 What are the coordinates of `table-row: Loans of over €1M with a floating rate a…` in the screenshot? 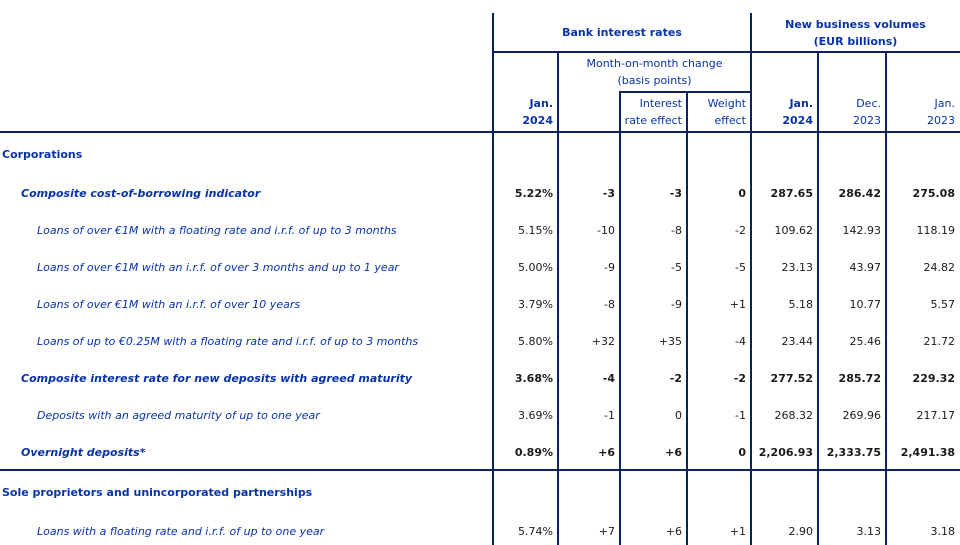 It's located at (480, 230).